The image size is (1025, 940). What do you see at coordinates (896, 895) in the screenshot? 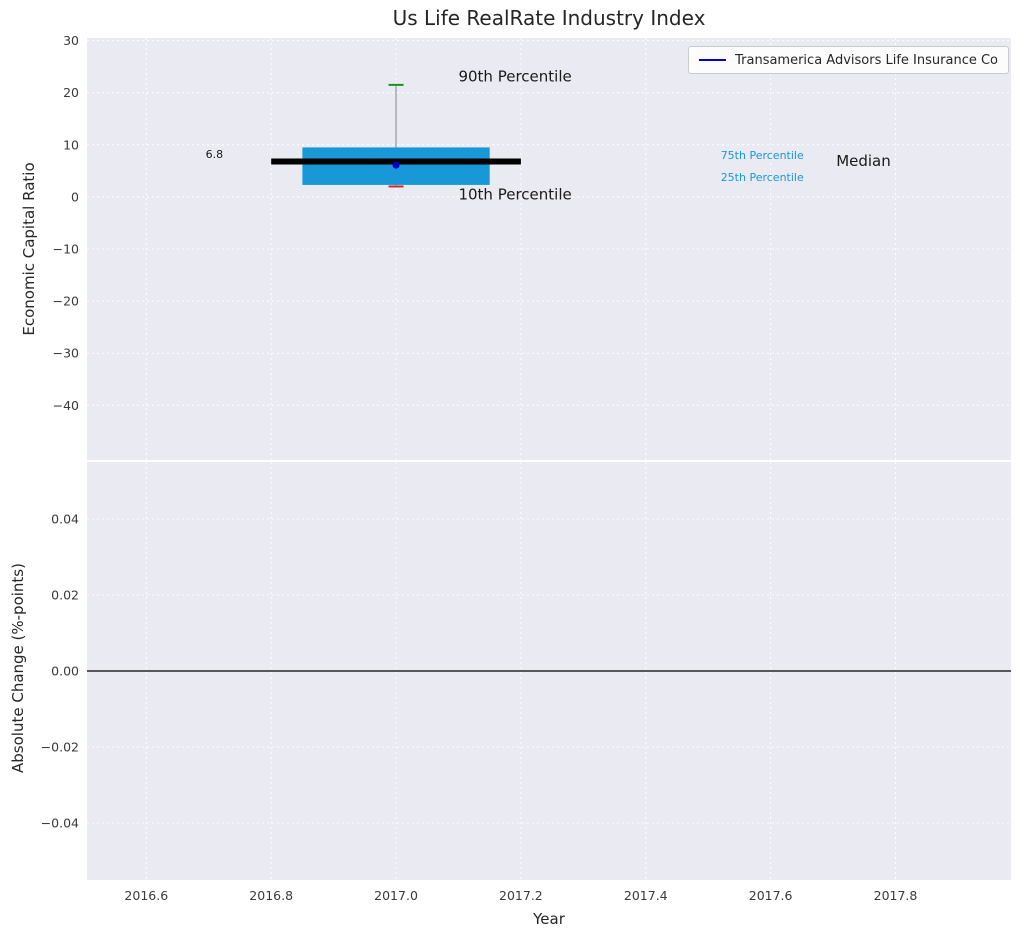
I see `x-tick-label: 2017.8` at bounding box center [896, 895].